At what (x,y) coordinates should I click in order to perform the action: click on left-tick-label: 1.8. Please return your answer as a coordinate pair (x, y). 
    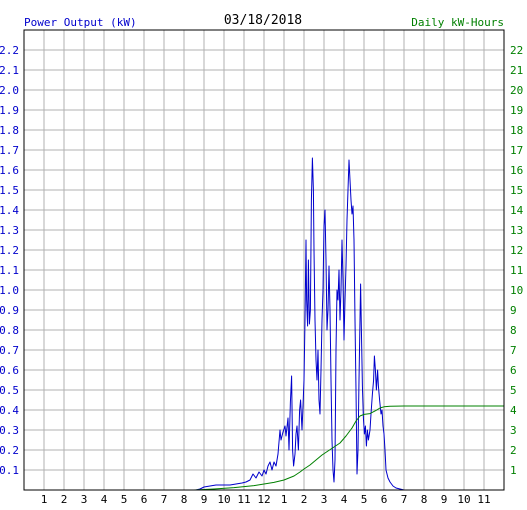
    Looking at the image, I should click on (9, 130).